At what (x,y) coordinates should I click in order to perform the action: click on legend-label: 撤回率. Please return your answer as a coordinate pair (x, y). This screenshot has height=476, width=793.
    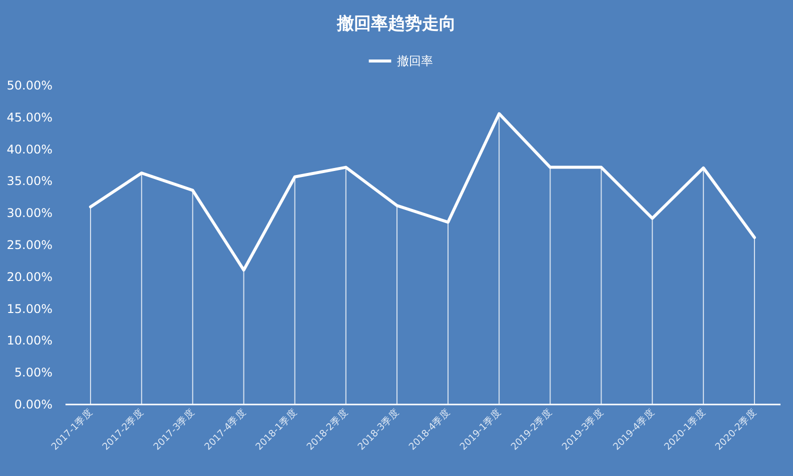
    Looking at the image, I should click on (415, 61).